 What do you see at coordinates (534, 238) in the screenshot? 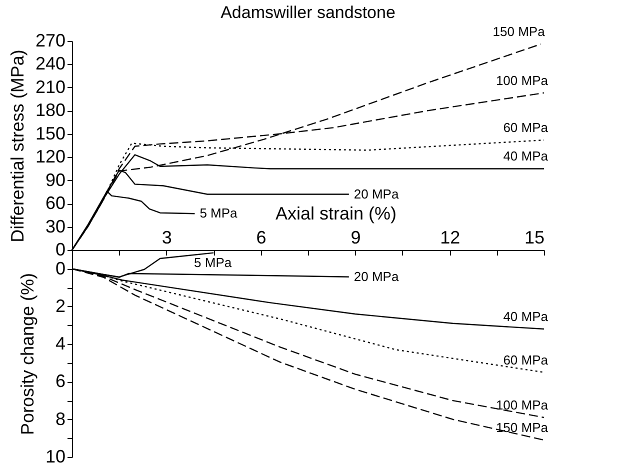
I see `x-tick-label: 15` at bounding box center [534, 238].